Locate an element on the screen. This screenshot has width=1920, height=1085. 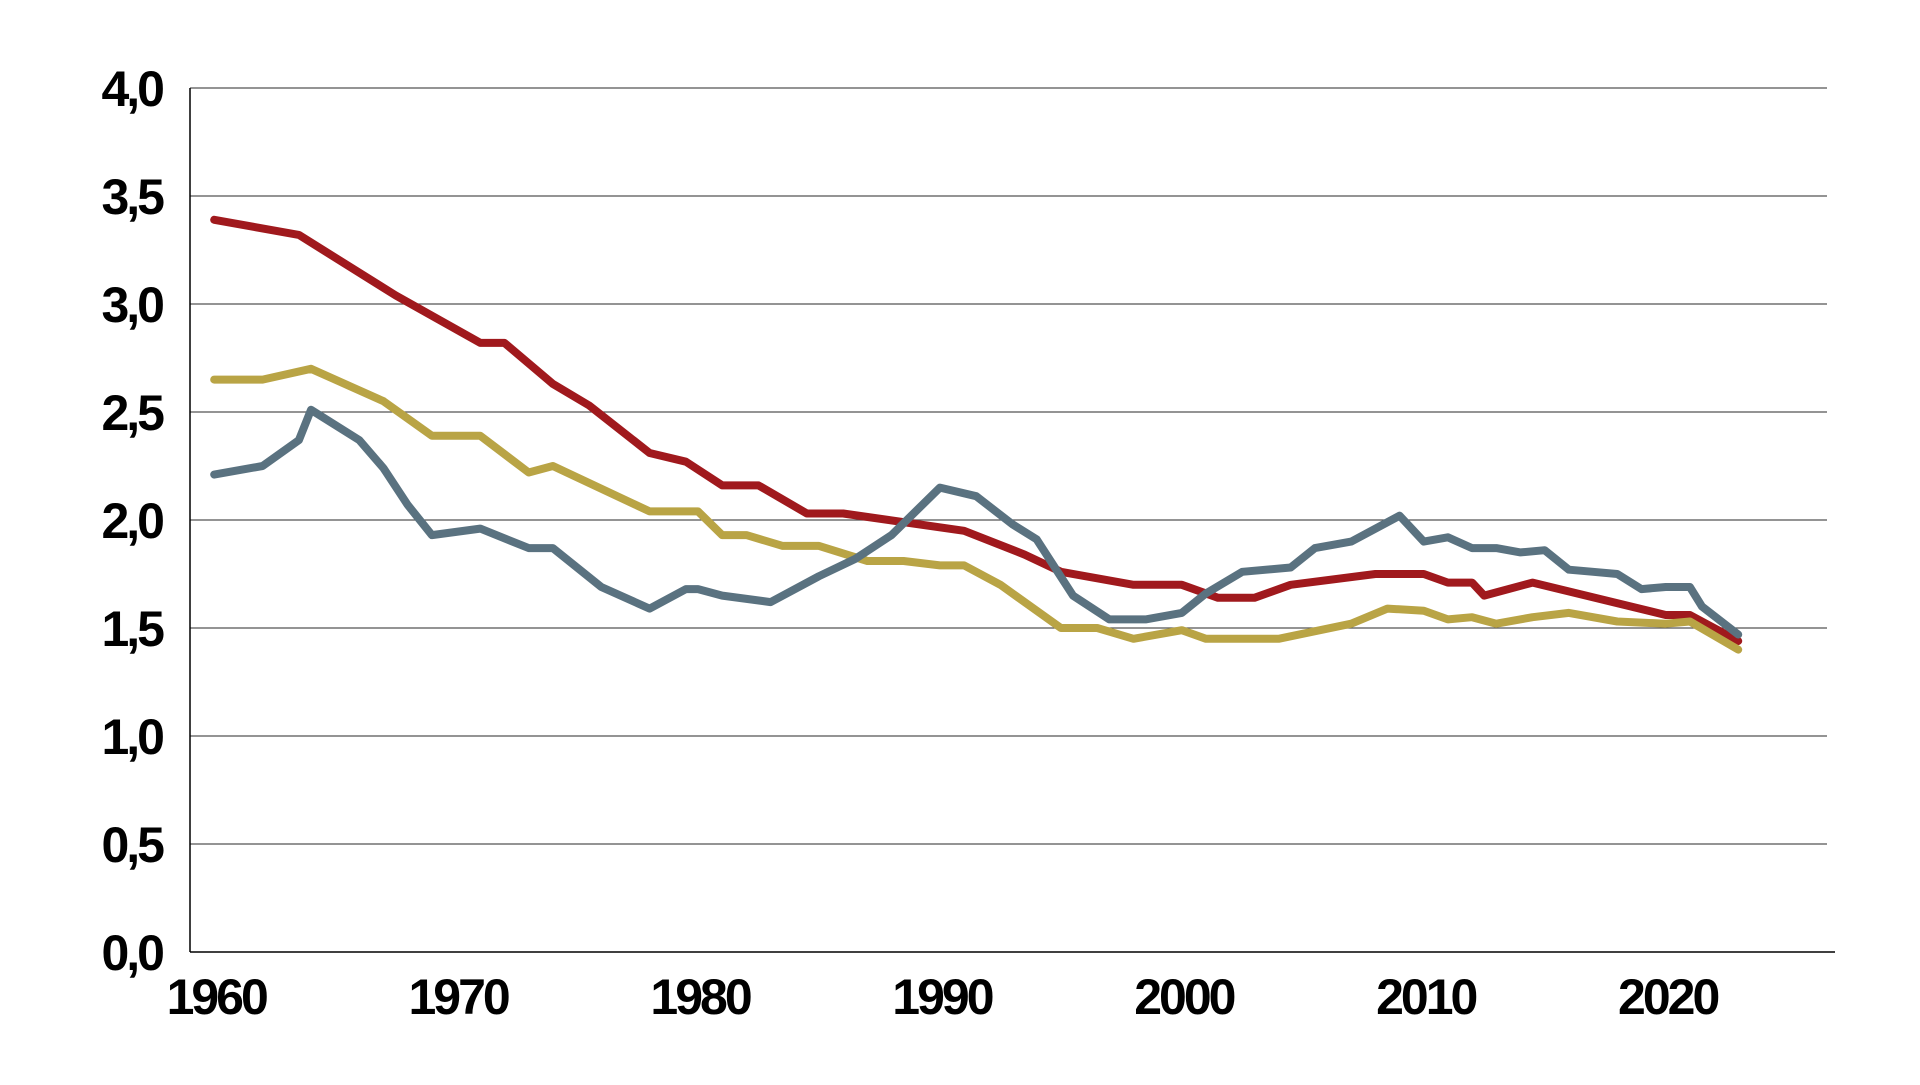
y-tick-label: 2,0 is located at coordinates (132, 521).